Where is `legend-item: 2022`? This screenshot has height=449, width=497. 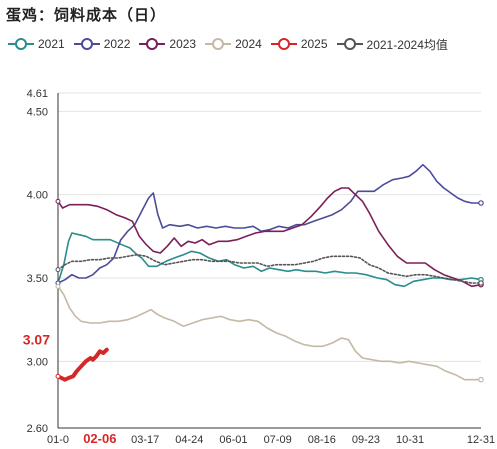
legend-item: 2022 is located at coordinates (102, 44).